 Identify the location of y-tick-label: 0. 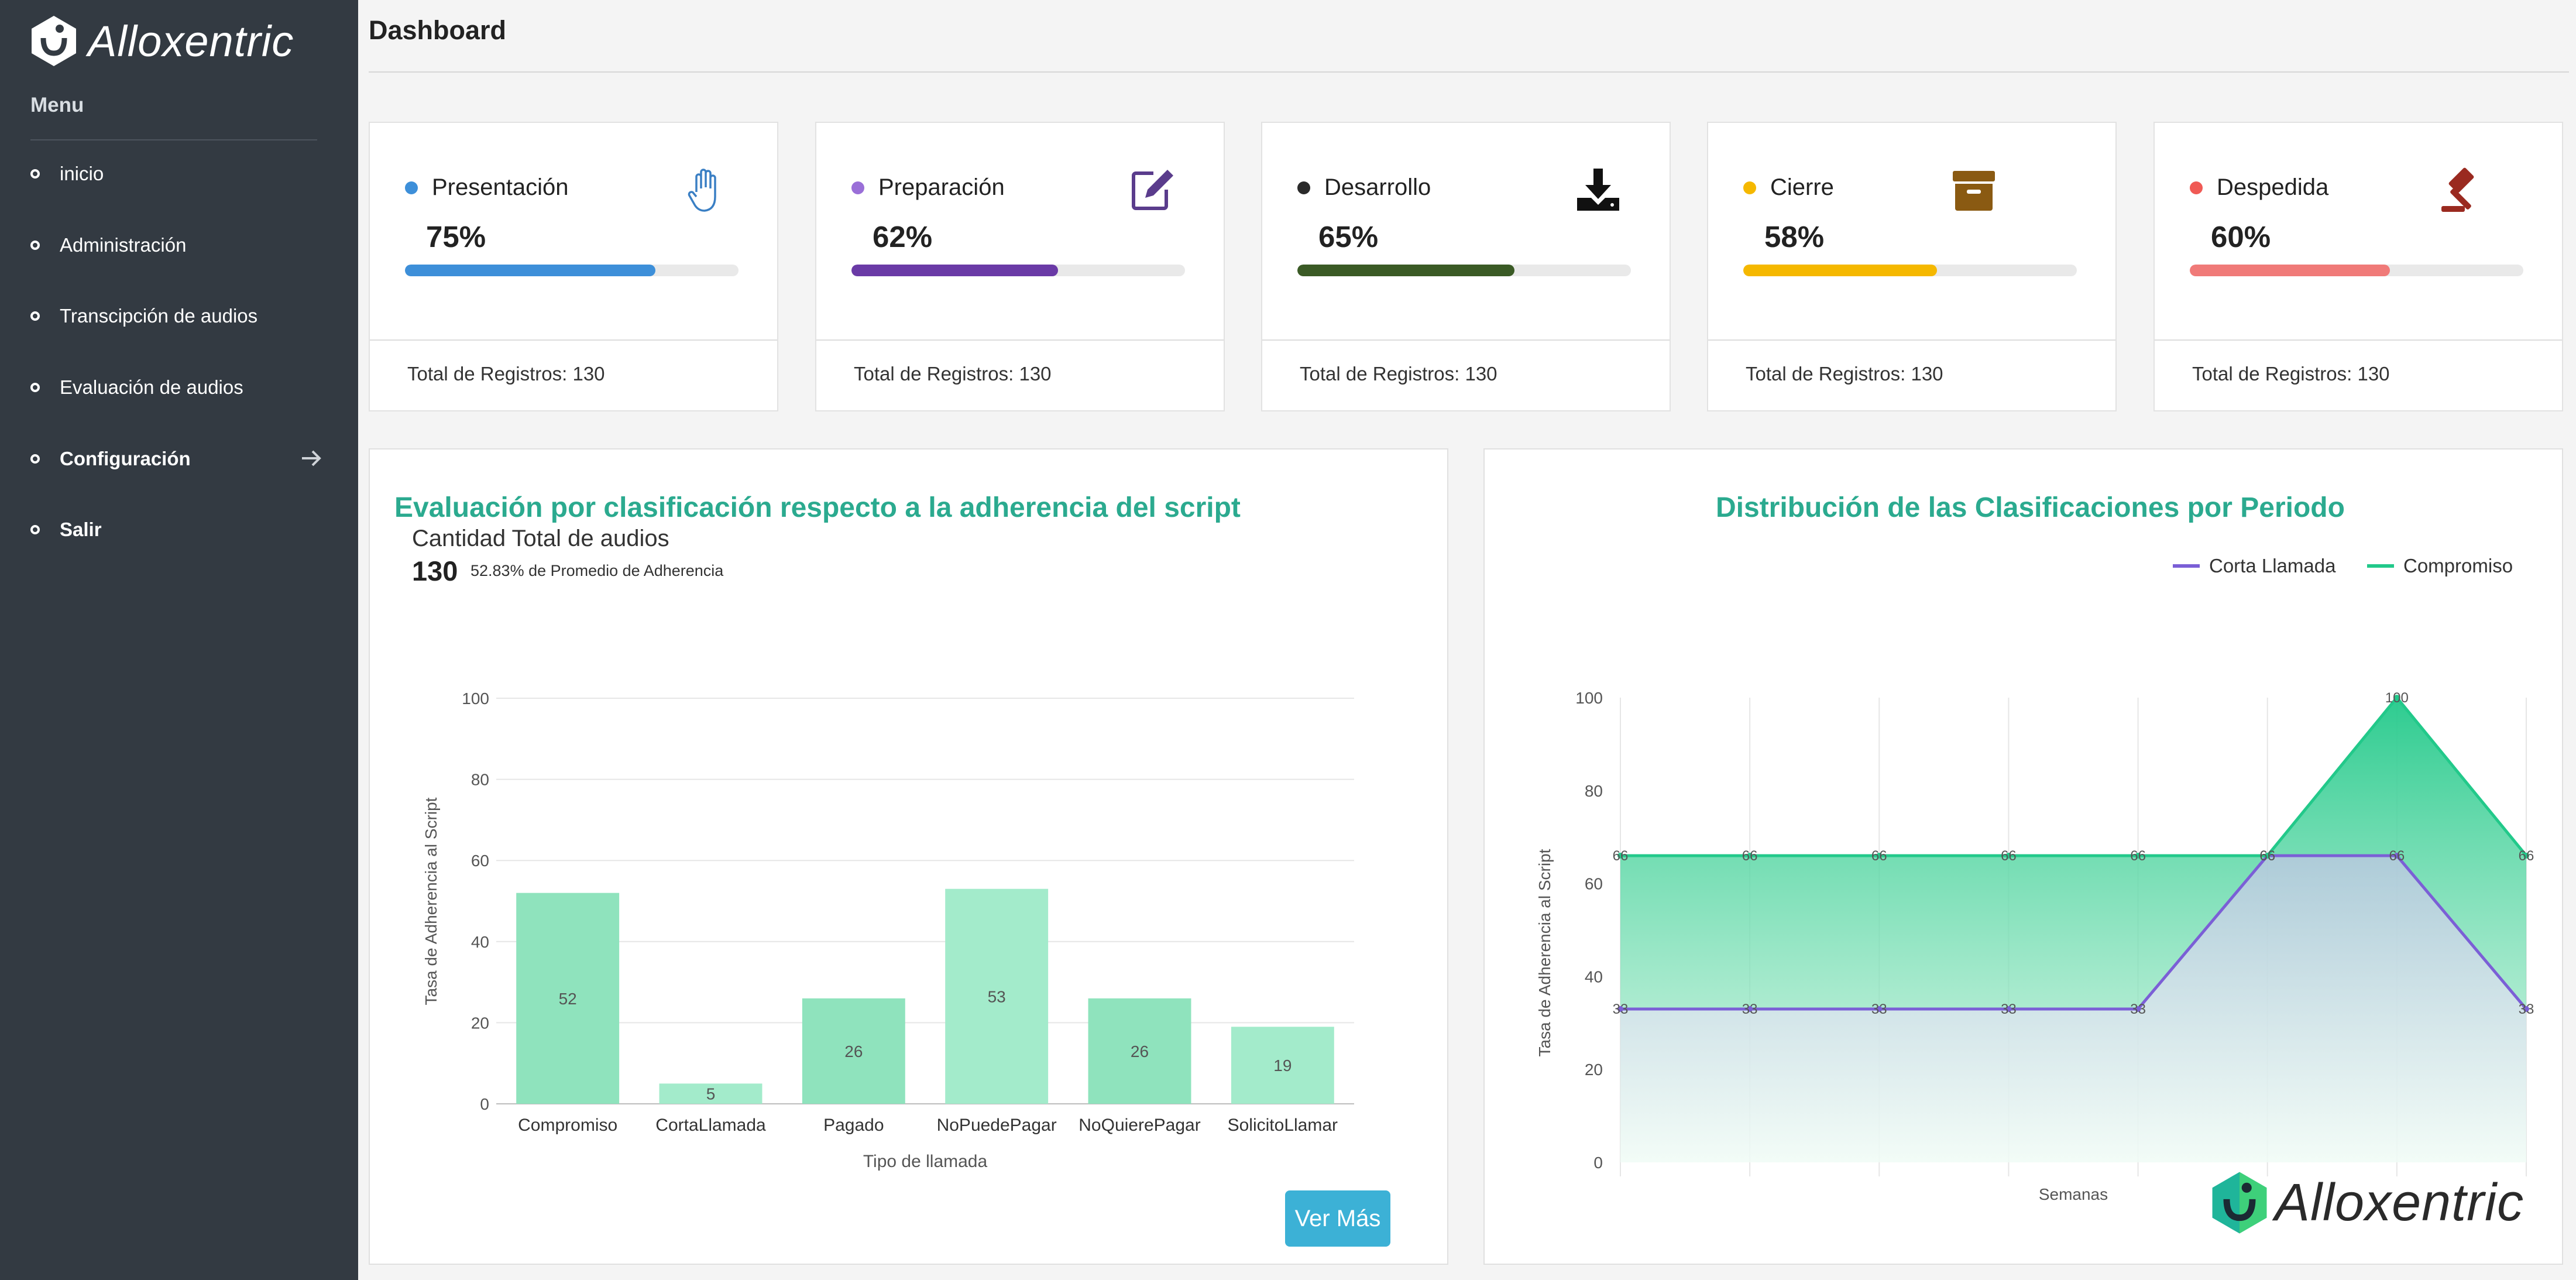
(1598, 1163).